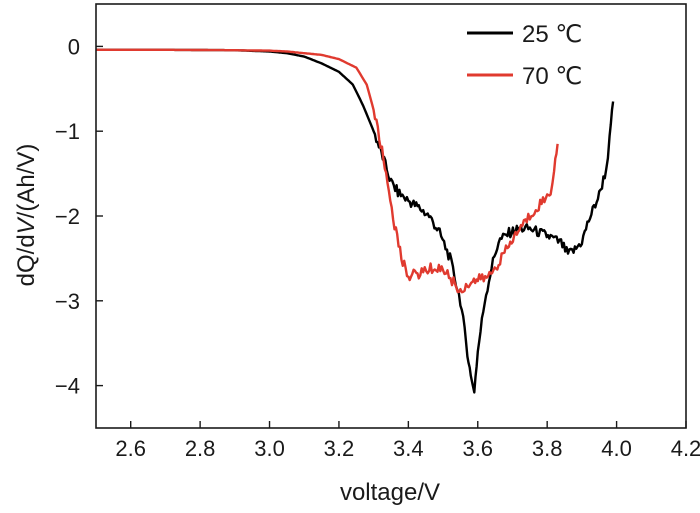 The height and width of the screenshot is (513, 700). What do you see at coordinates (67, 386) in the screenshot?
I see `y-tick-label: −4` at bounding box center [67, 386].